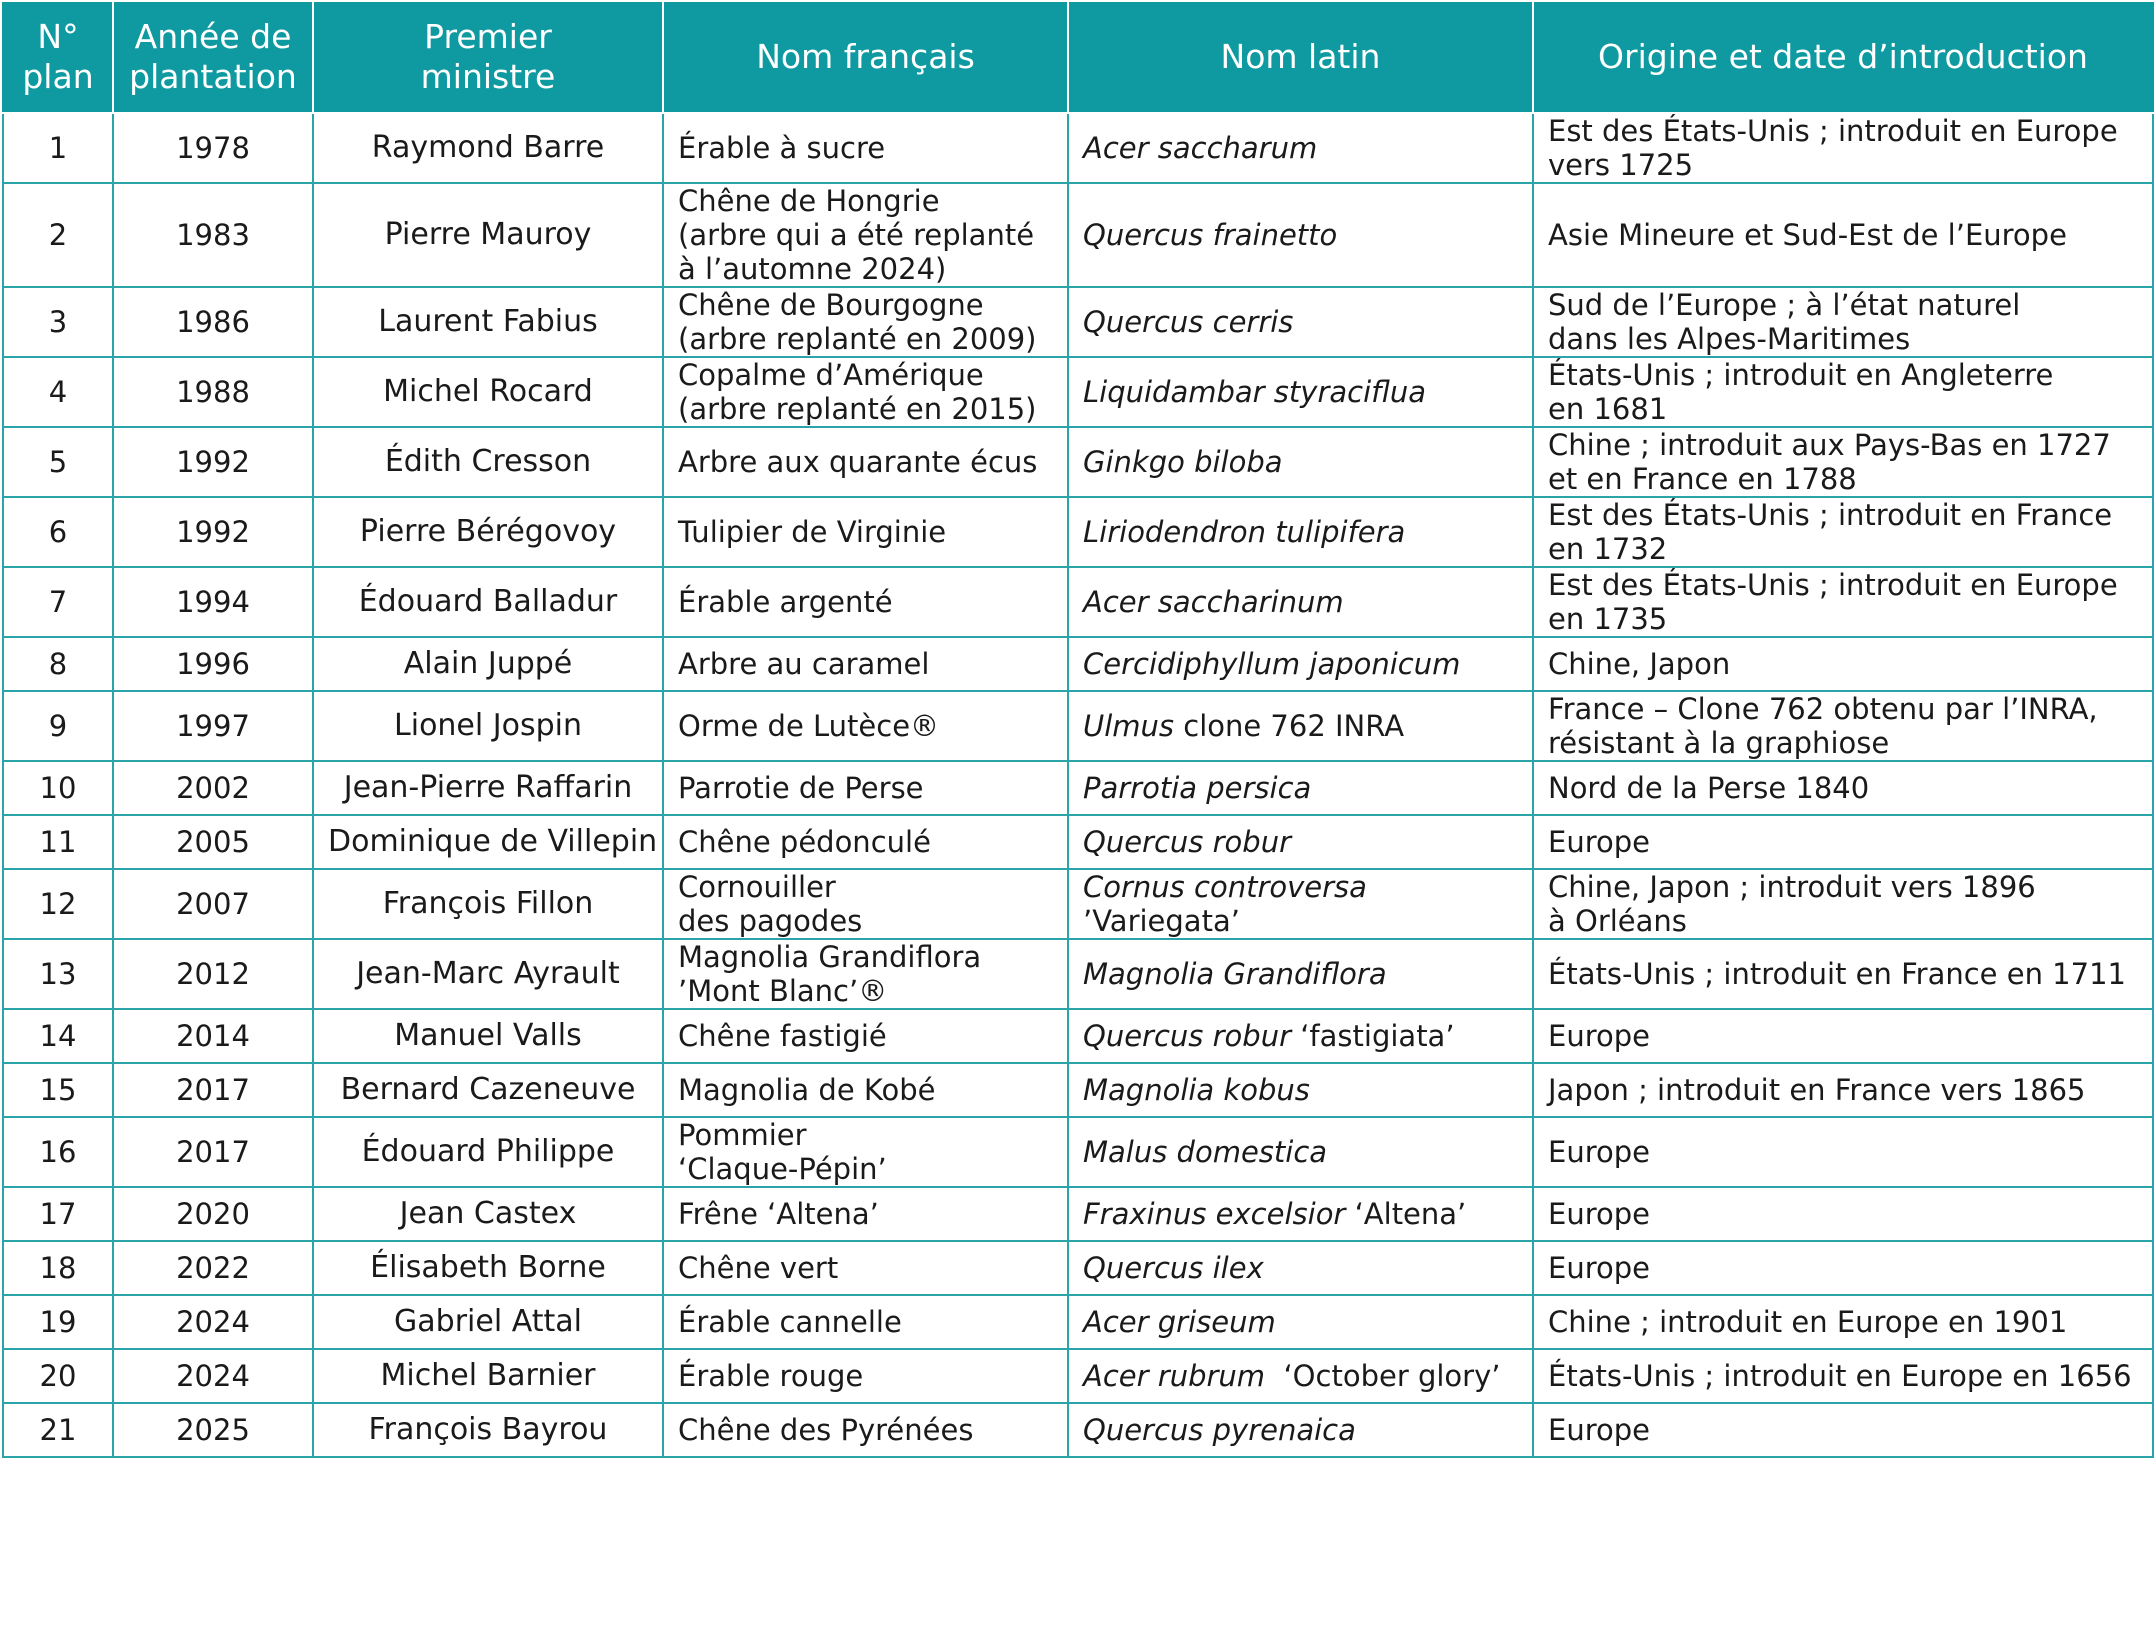 This screenshot has height=1627, width=2154. I want to click on origin-line: Est des États-Unis ; introduit en Europe, so click(1833, 131).